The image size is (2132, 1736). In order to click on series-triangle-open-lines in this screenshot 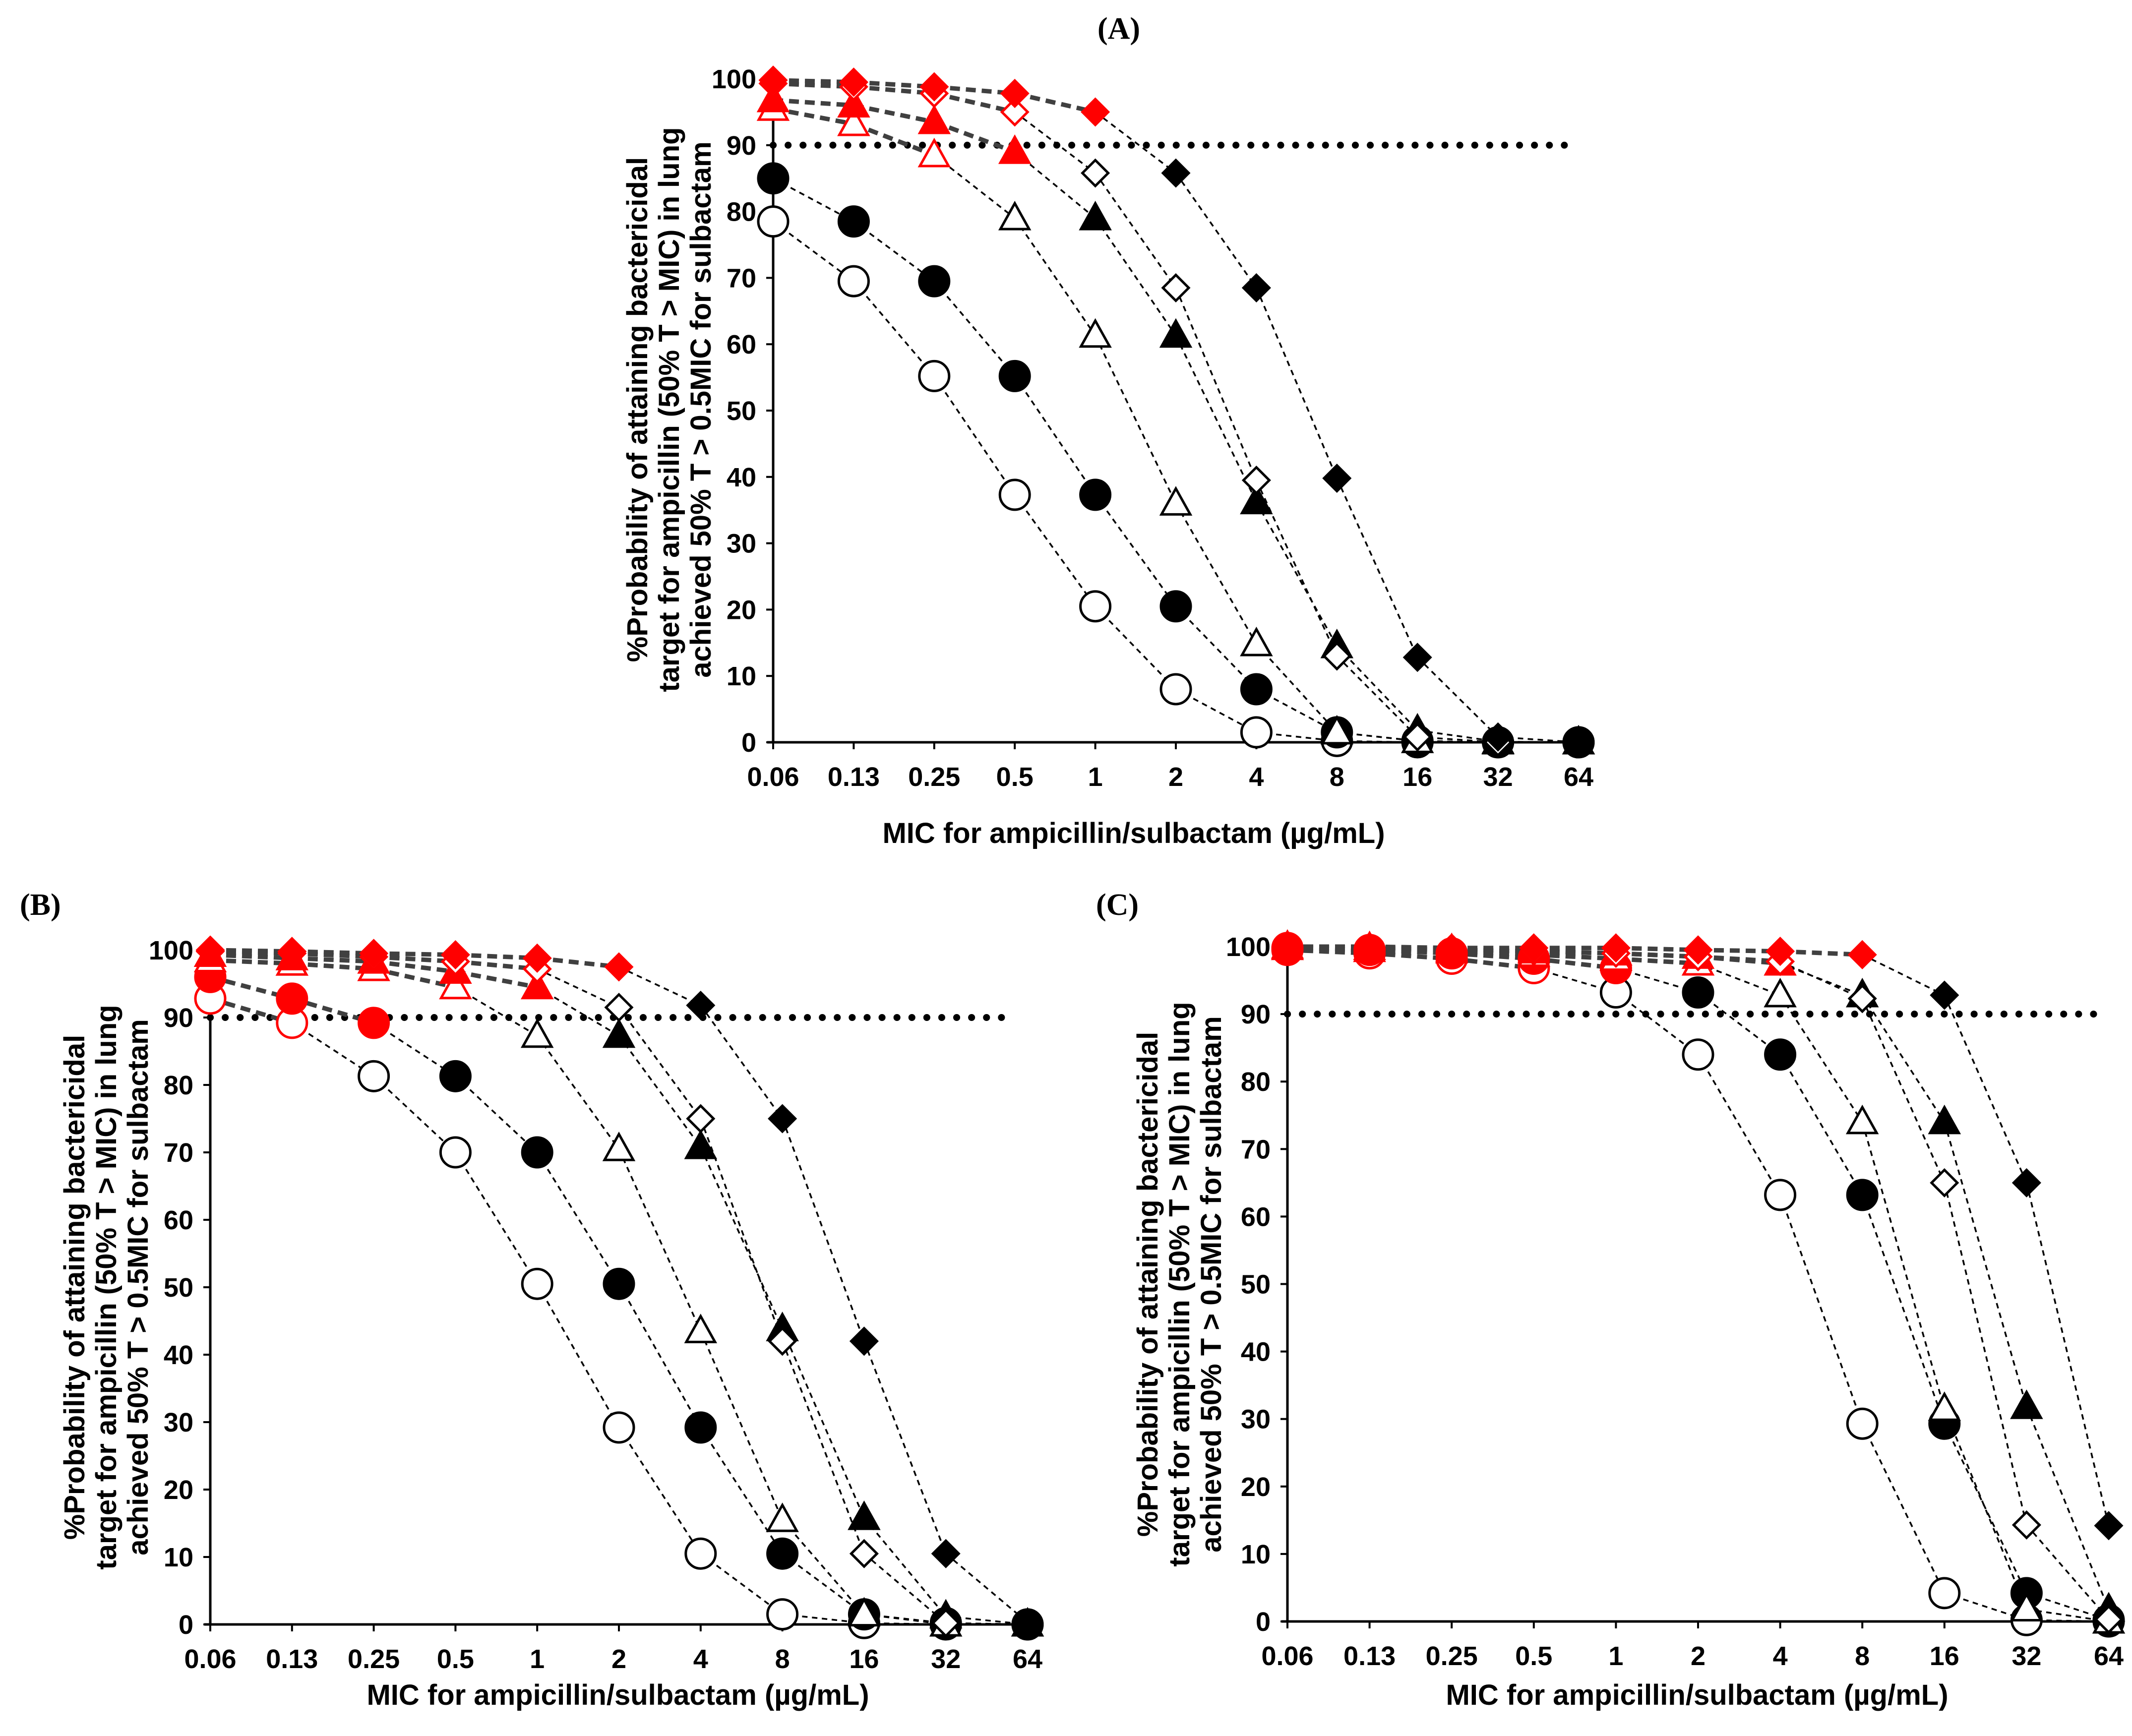, I will do `click(1176, 424)`.